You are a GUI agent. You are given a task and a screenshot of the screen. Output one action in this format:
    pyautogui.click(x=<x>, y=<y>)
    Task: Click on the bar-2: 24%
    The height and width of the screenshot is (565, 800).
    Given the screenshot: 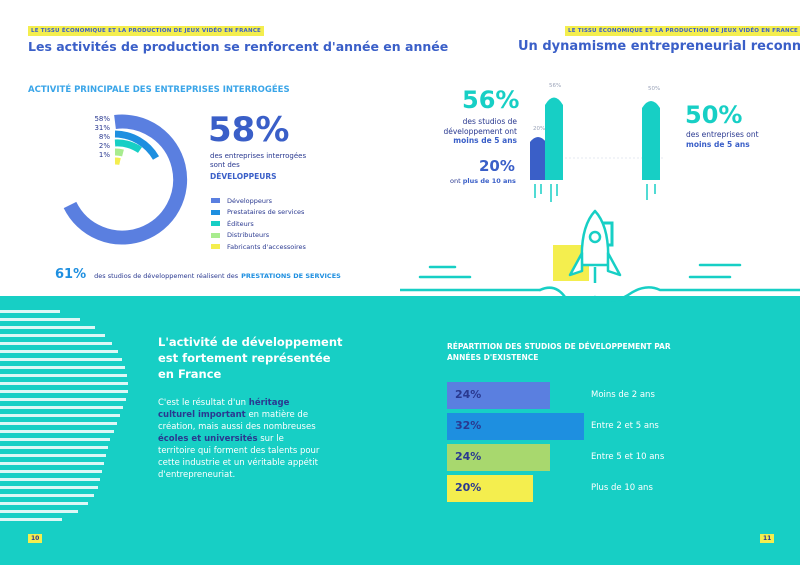 What is the action you would take?
    pyautogui.click(x=498, y=457)
    